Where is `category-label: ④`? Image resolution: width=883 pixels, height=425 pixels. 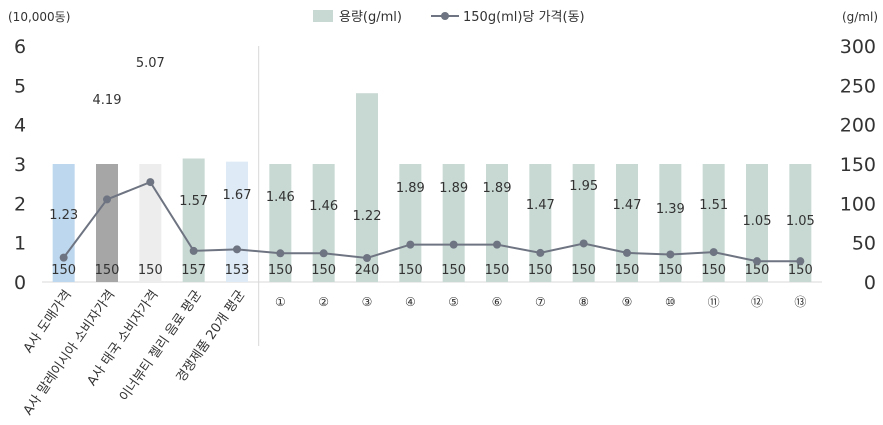 category-label: ④ is located at coordinates (410, 302).